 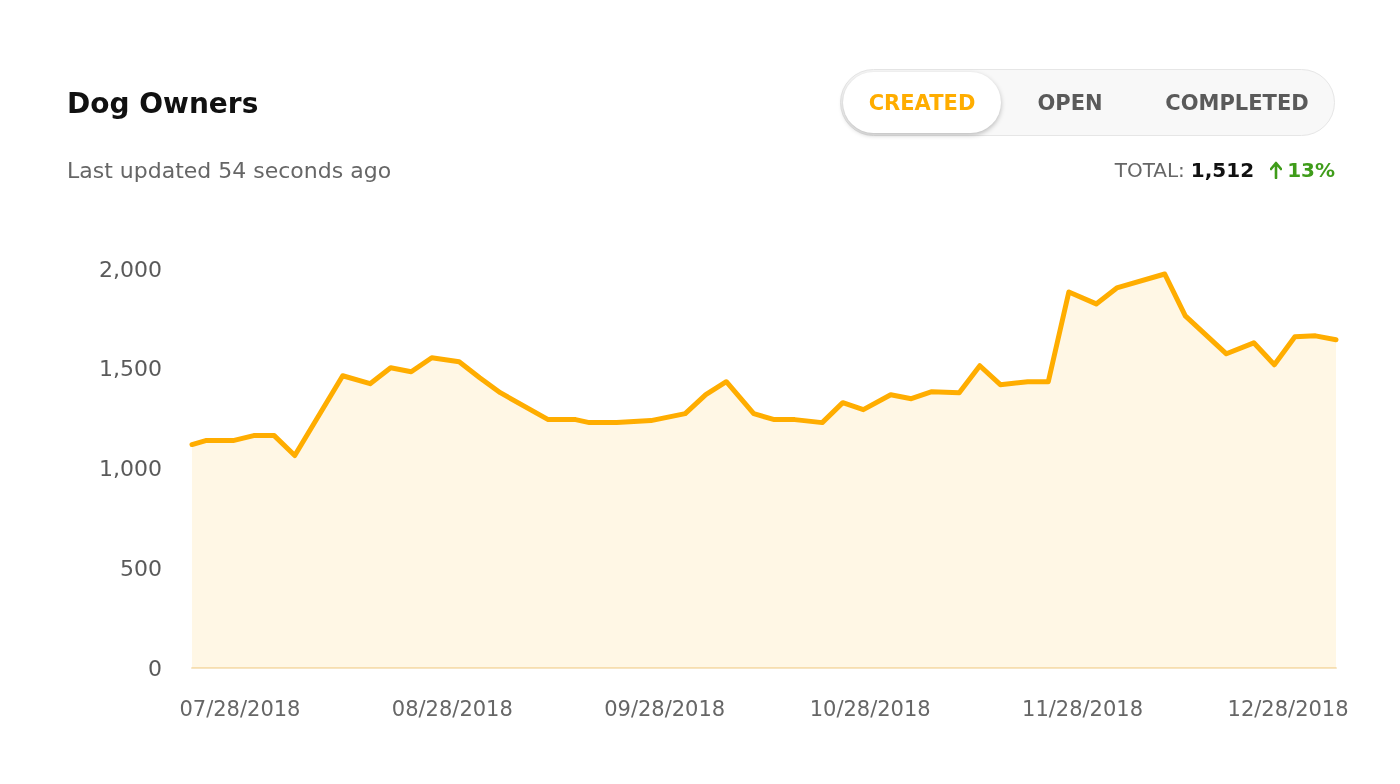 What do you see at coordinates (130, 269) in the screenshot?
I see `y-tick-label: 2,000` at bounding box center [130, 269].